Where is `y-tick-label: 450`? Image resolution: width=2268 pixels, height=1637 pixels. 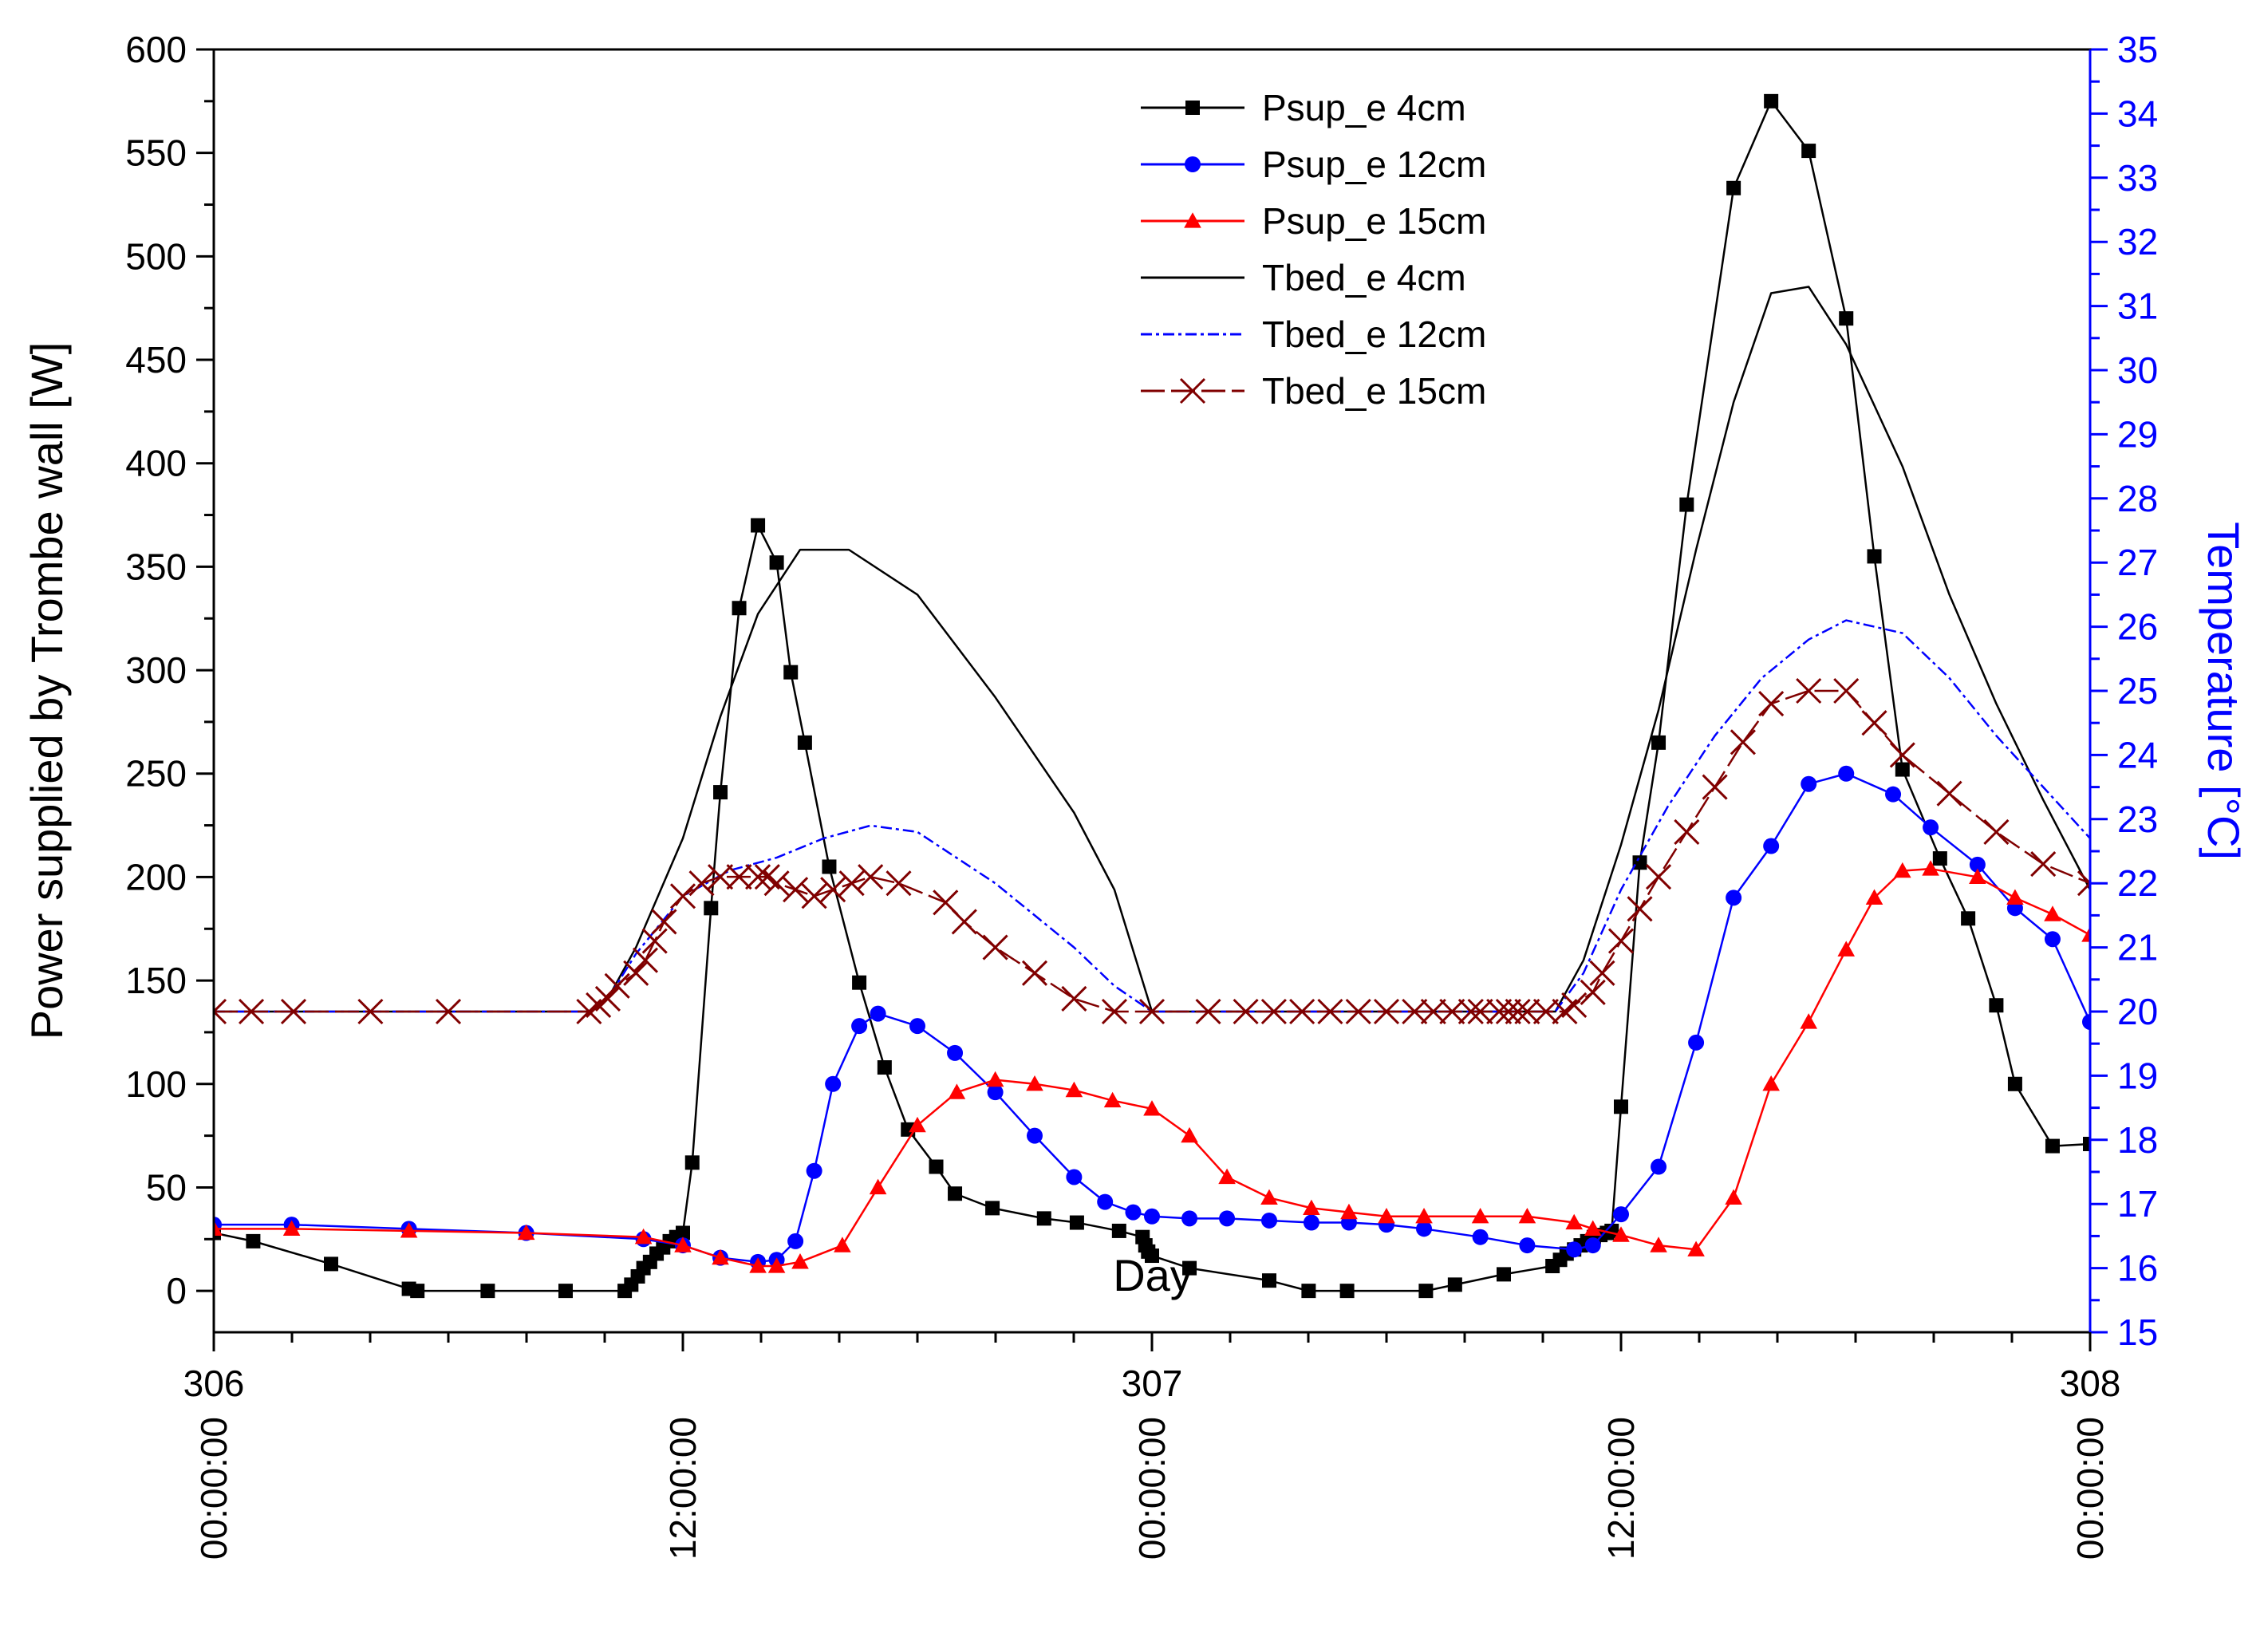
y-tick-label: 450 is located at coordinates (156, 360).